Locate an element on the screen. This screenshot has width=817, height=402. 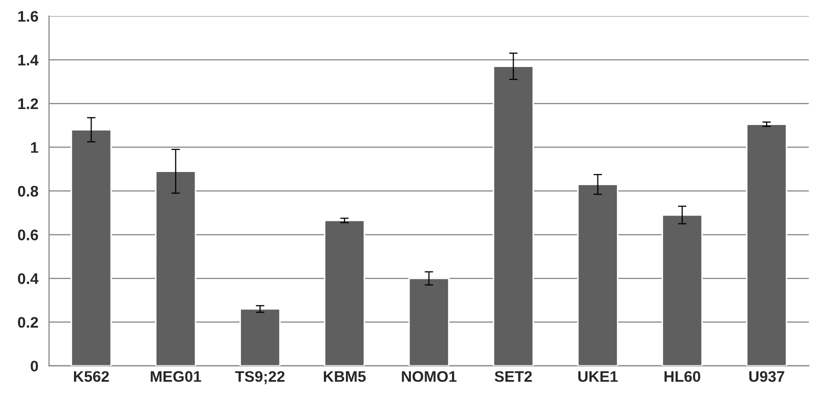
x-tick-label: HL60 is located at coordinates (682, 376).